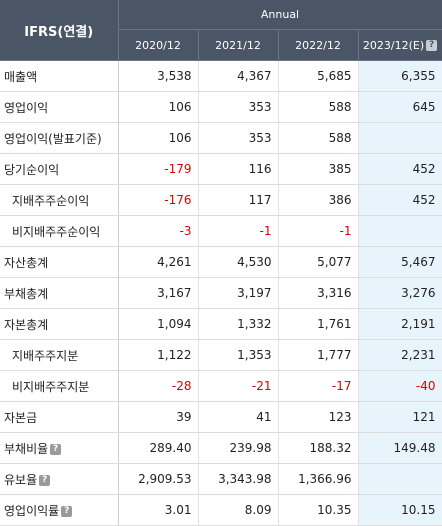  I want to click on row-label: 유보율, so click(21, 479).